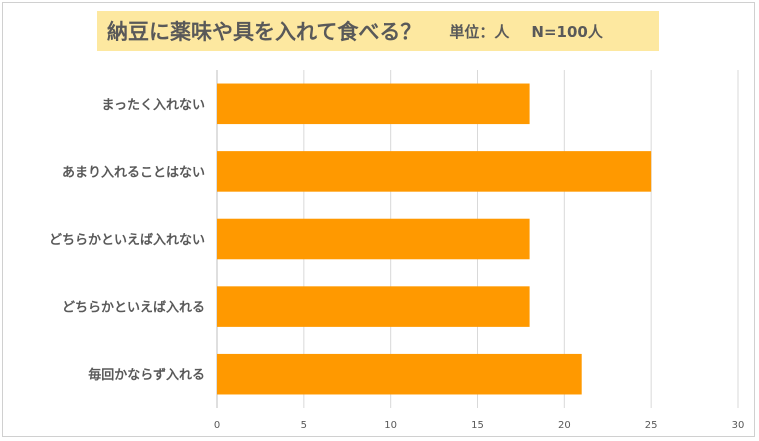 The height and width of the screenshot is (441, 759). What do you see at coordinates (264, 32) in the screenshot?
I see `chart-title: 納豆に薬味や具を入れて食べる？` at bounding box center [264, 32].